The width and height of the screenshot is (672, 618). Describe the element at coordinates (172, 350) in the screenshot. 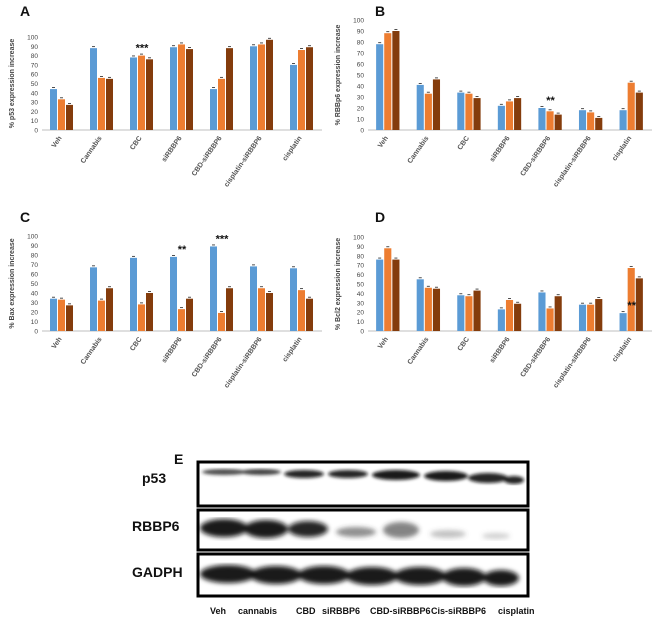

I see `category-label-c-3: siRBBP6` at that location.